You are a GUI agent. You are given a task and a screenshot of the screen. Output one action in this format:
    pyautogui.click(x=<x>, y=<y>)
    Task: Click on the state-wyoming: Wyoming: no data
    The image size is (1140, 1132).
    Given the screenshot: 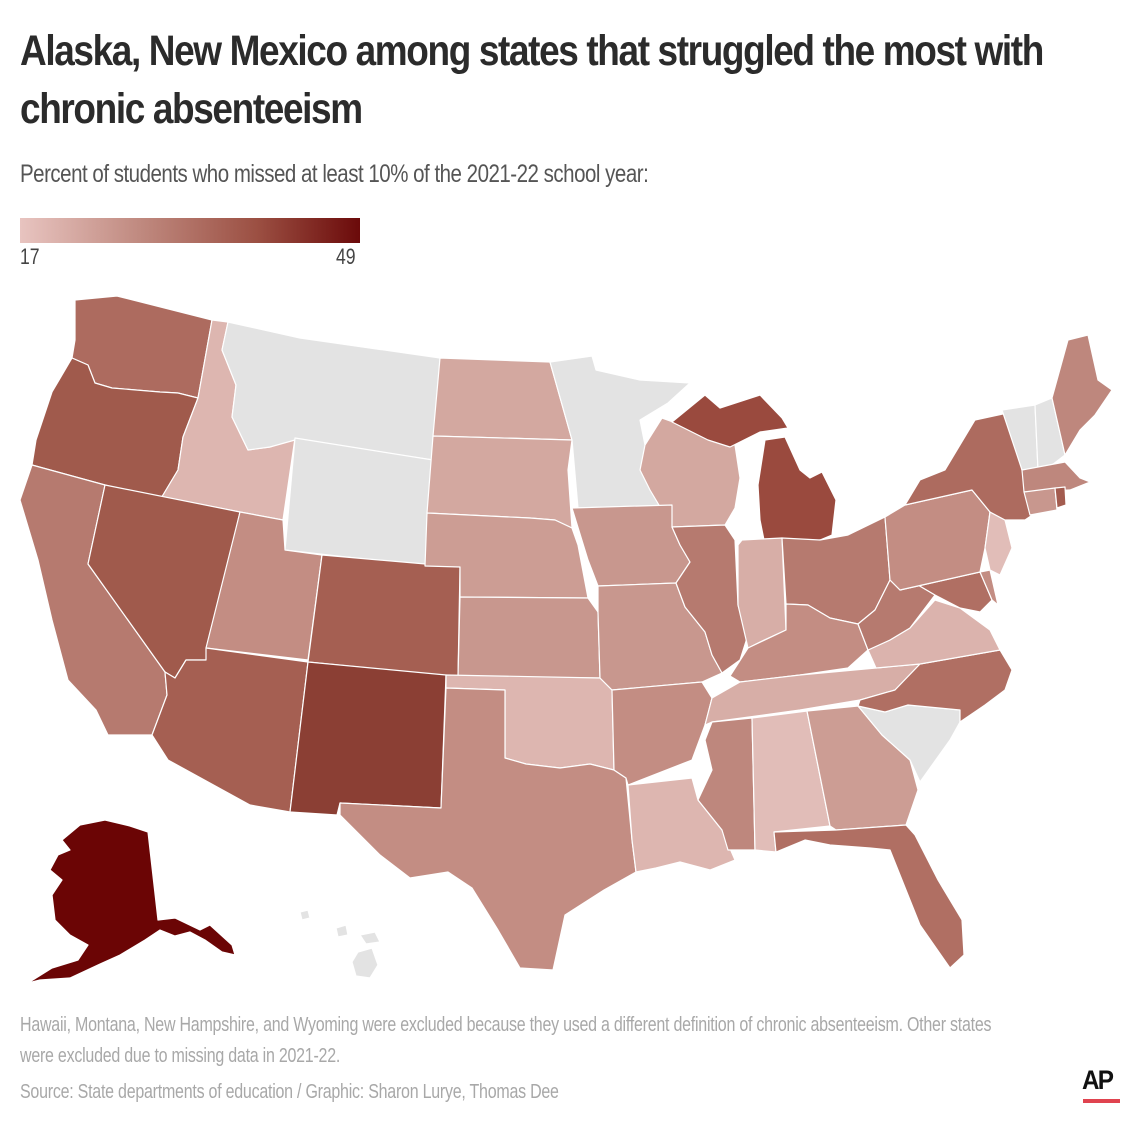 What is the action you would take?
    pyautogui.click(x=359, y=502)
    